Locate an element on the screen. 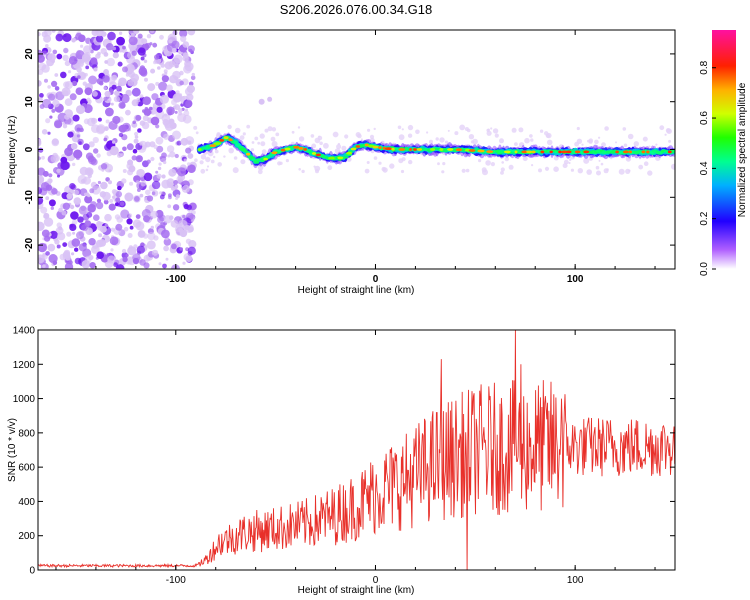  x-tick-label: 0 is located at coordinates (376, 279).